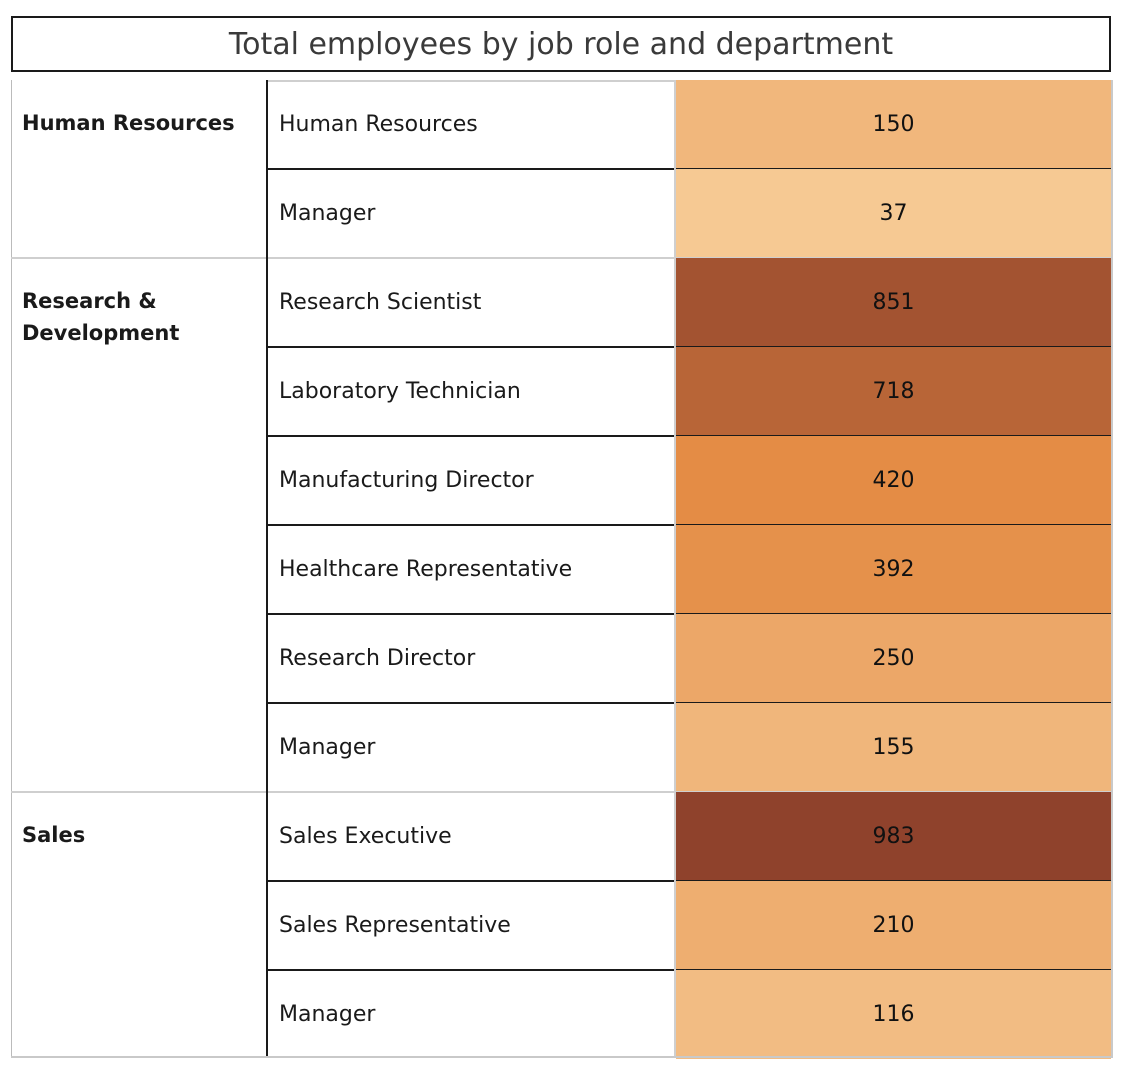 The height and width of the screenshot is (1068, 1124). What do you see at coordinates (378, 124) in the screenshot?
I see `role-label: Human Resources` at bounding box center [378, 124].